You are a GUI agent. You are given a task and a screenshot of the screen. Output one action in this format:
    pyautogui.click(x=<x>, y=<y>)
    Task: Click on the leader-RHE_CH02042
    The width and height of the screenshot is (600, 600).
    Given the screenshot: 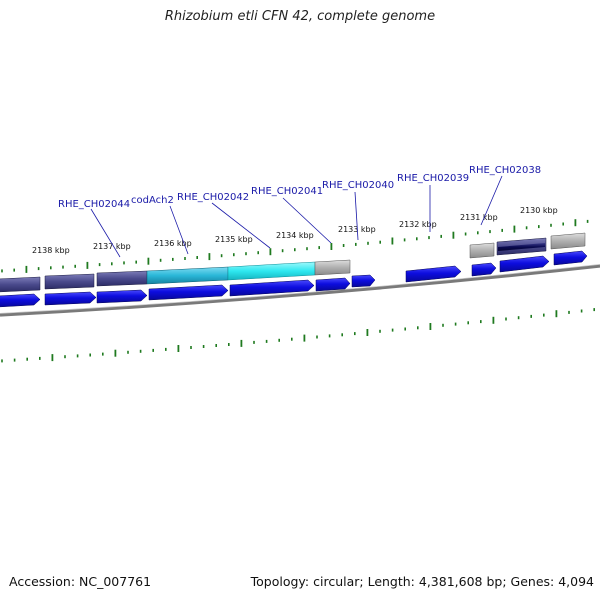 What is the action you would take?
    pyautogui.click(x=241, y=225)
    